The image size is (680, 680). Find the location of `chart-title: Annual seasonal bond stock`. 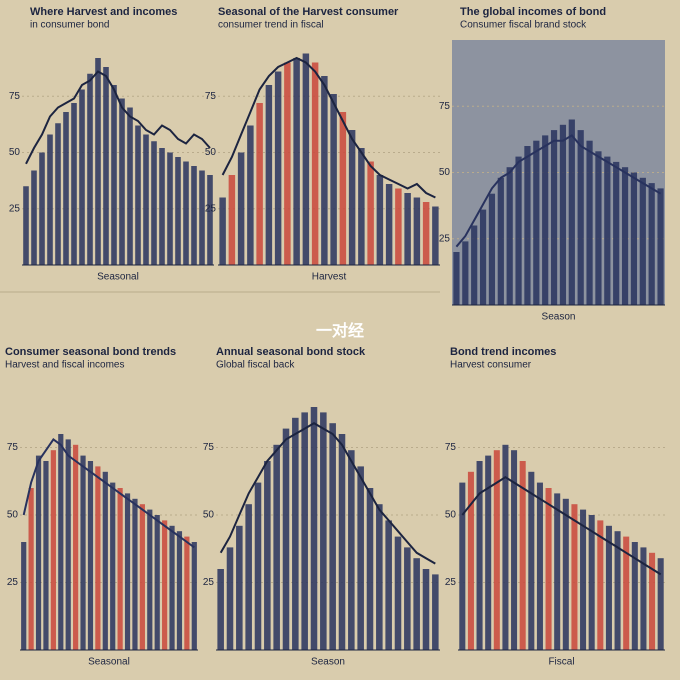

chart-title: Annual seasonal bond stock is located at coordinates (291, 352).